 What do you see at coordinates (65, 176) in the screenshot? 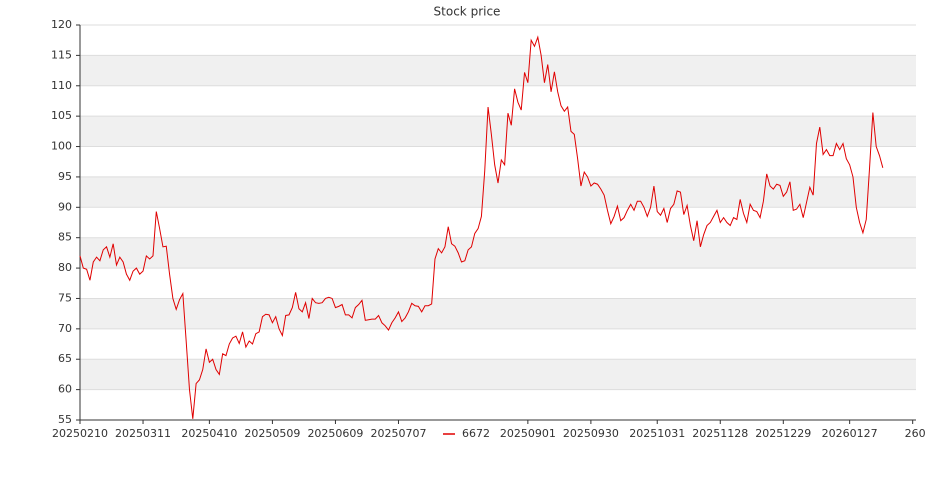
I see `y-tick-label: 95` at bounding box center [65, 176].